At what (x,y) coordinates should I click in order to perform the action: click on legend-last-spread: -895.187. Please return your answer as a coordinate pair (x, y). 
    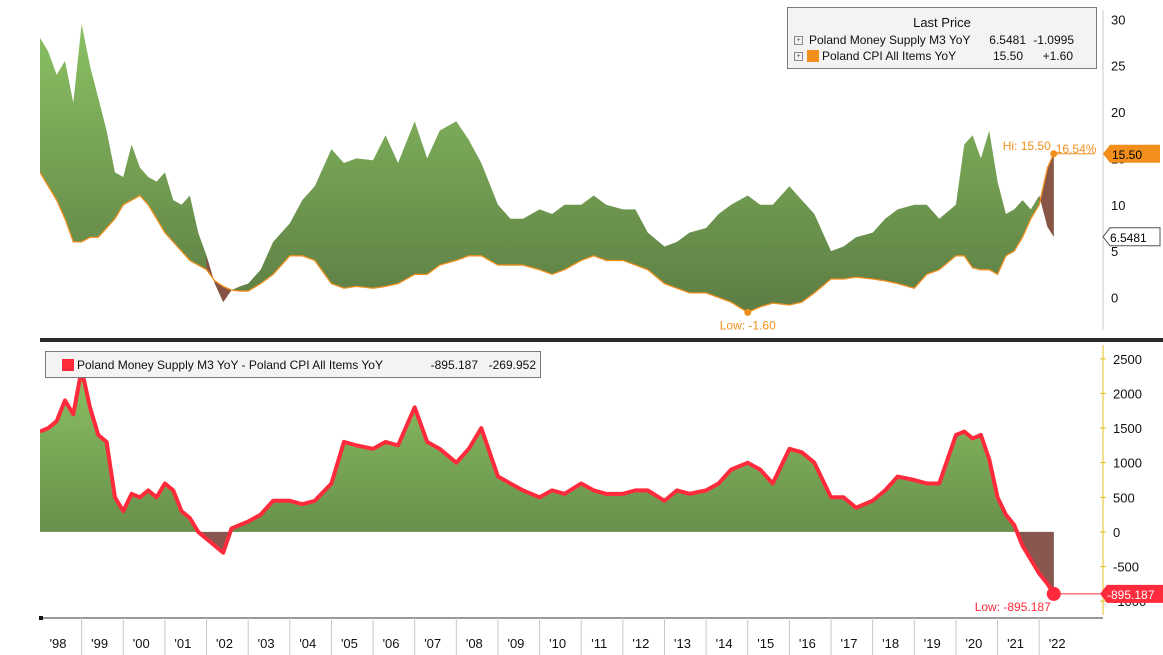
    Looking at the image, I should click on (454, 364).